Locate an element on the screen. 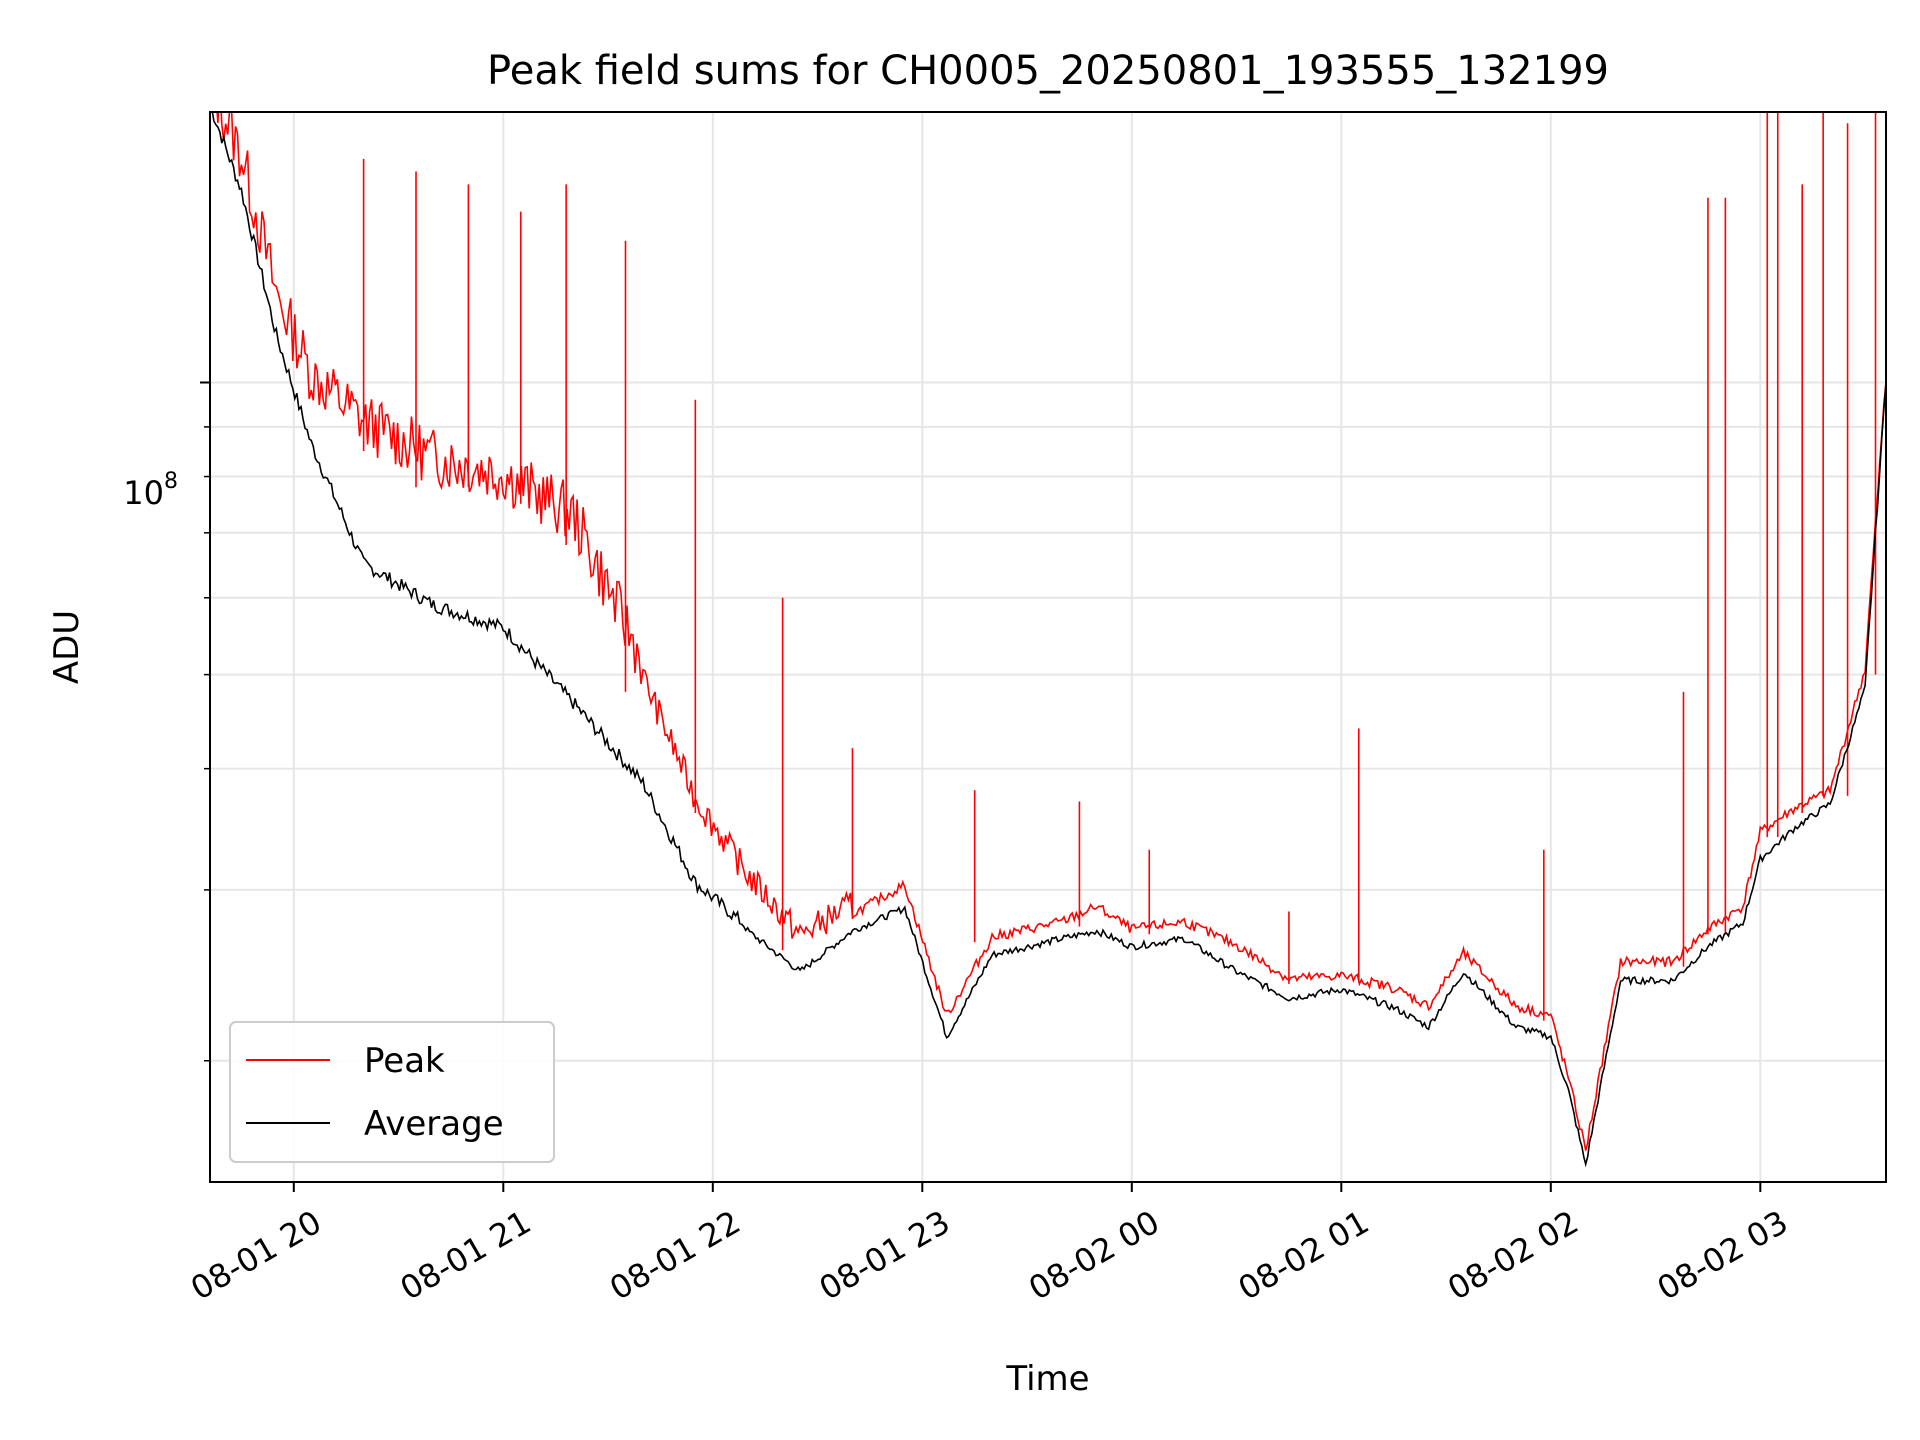  y-axis-label: ADU is located at coordinates (67, 647).